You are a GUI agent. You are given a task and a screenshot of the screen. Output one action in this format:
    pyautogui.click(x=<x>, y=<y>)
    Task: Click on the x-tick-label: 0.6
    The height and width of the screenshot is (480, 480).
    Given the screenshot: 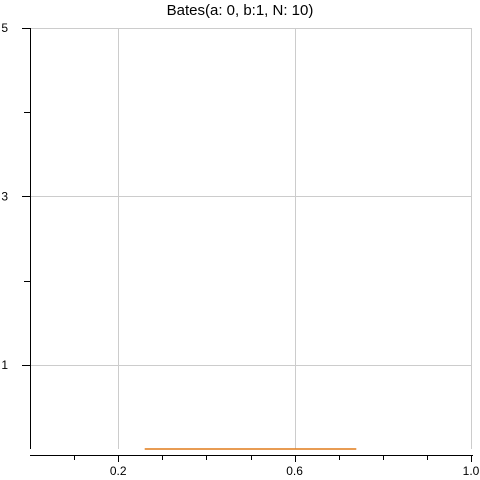 What is the action you would take?
    pyautogui.click(x=294, y=471)
    